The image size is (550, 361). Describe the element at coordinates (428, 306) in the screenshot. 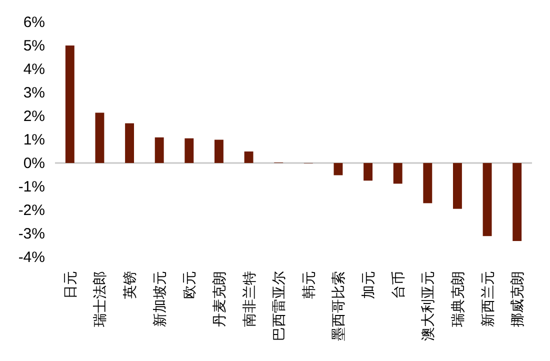

I see `x-tick-label: 澳大利亚元` at that location.